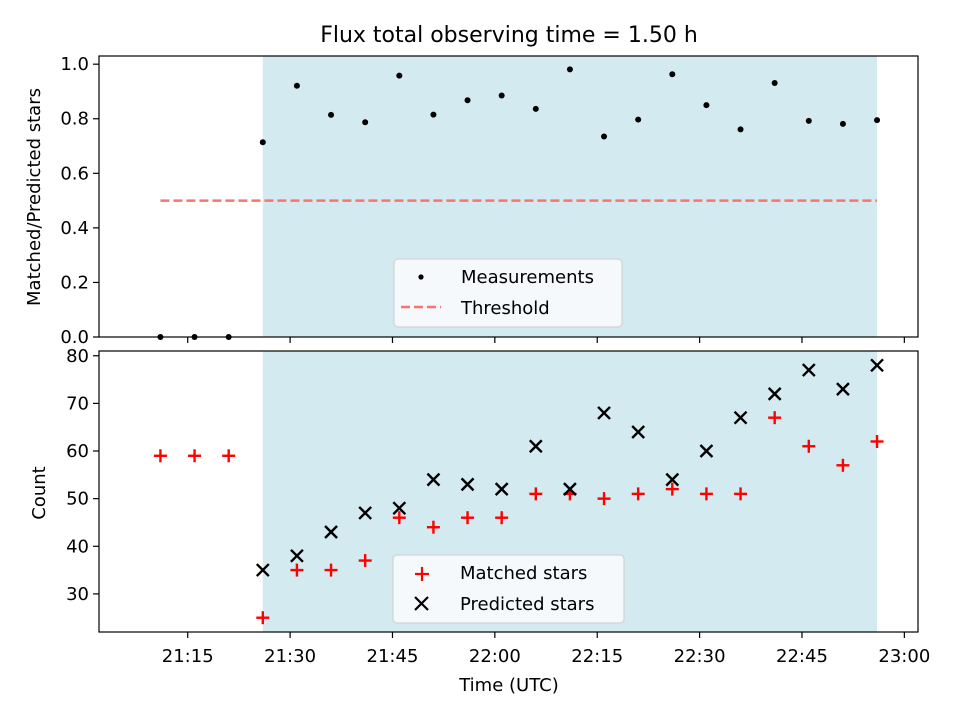 The width and height of the screenshot is (960, 720). I want to click on x-tick-label: 22:45, so click(802, 656).